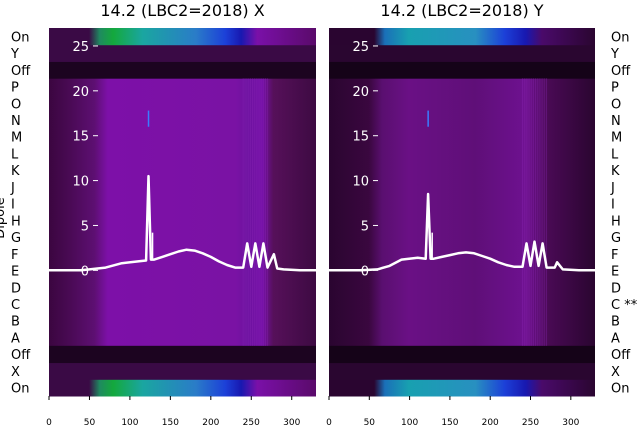  Describe the element at coordinates (15, 305) in the screenshot. I see `row-label: C` at that location.